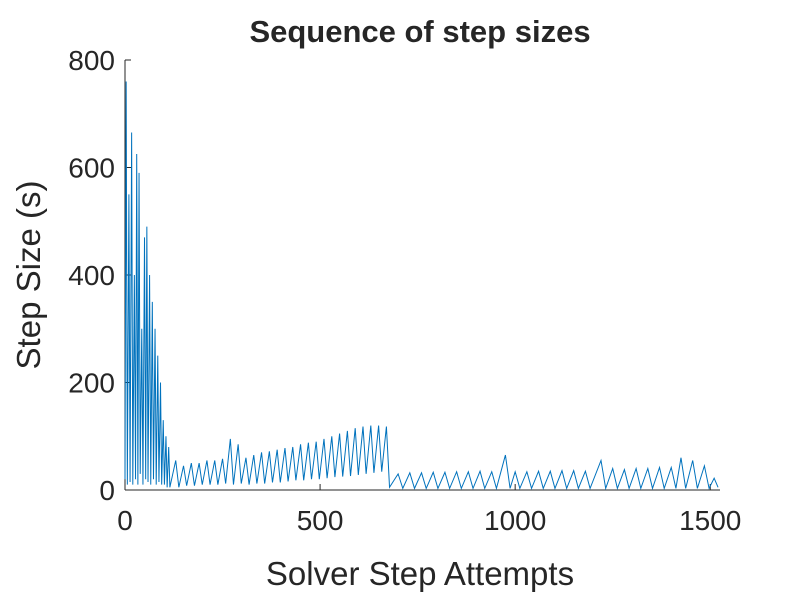 This screenshot has height=600, width=793. Describe the element at coordinates (91, 168) in the screenshot. I see `y-tick-label: 600` at that location.